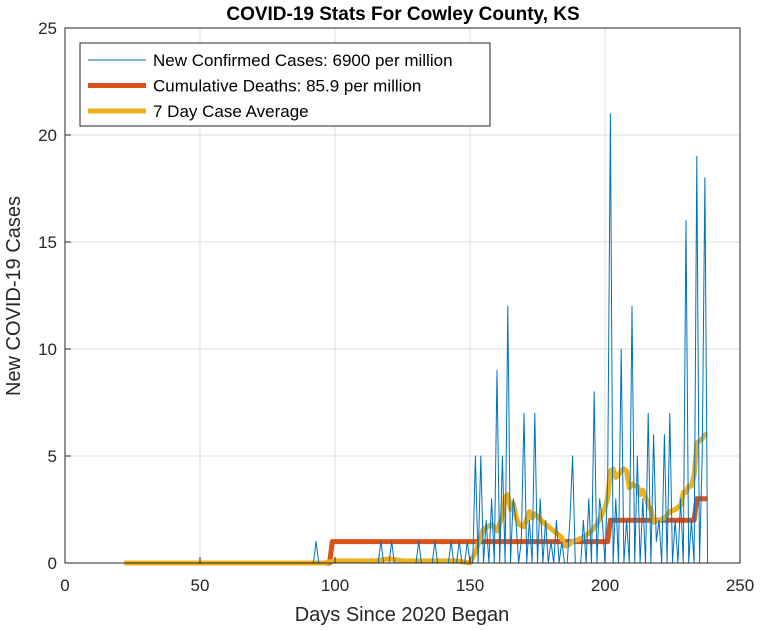 This screenshot has height=630, width=761. Describe the element at coordinates (231, 111) in the screenshot. I see `legend-entry-7day-average-label: 7 Day Case Average` at that location.